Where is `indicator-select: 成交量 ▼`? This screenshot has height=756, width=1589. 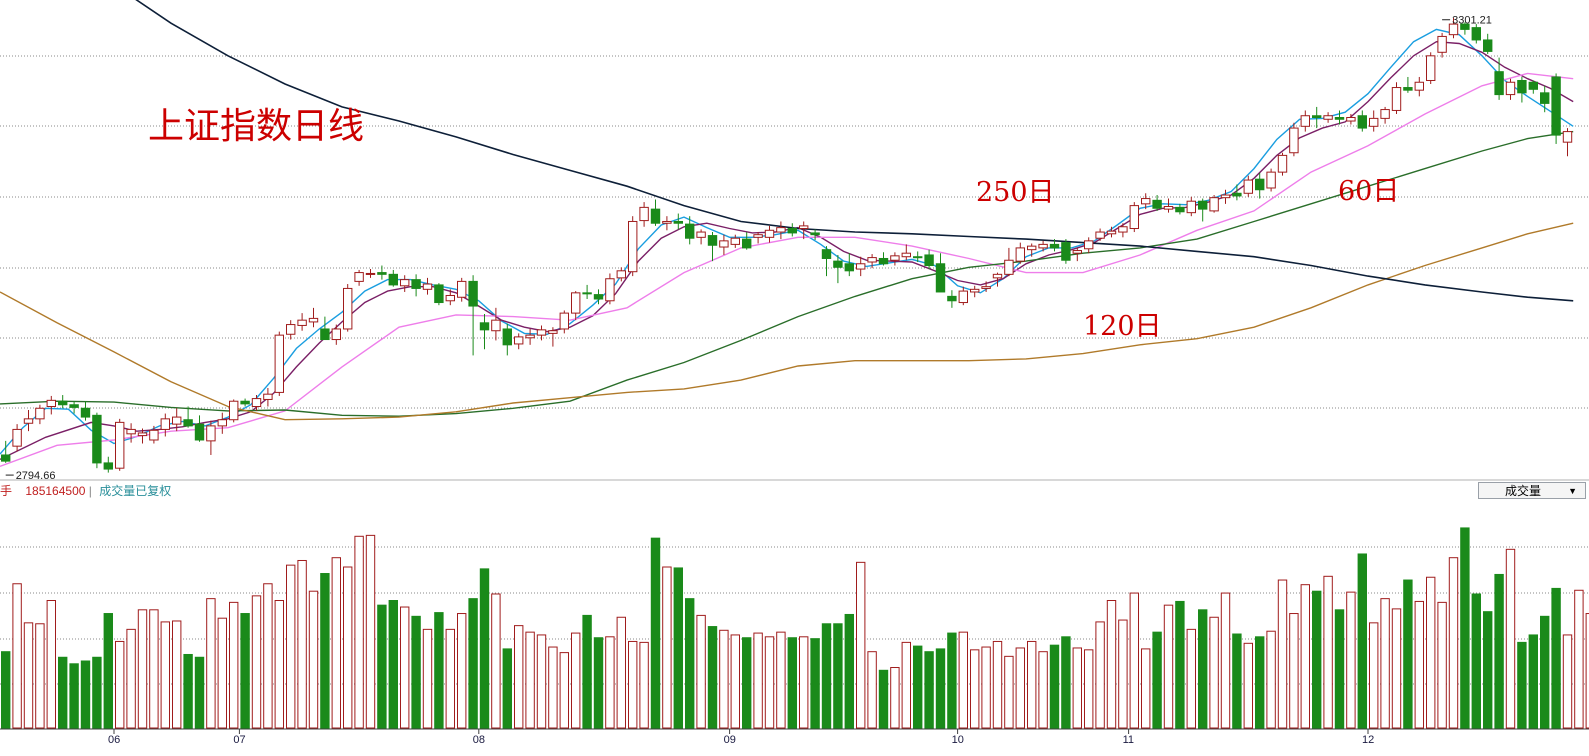
indicator-select: 成交量 ▼ is located at coordinates (1532, 490).